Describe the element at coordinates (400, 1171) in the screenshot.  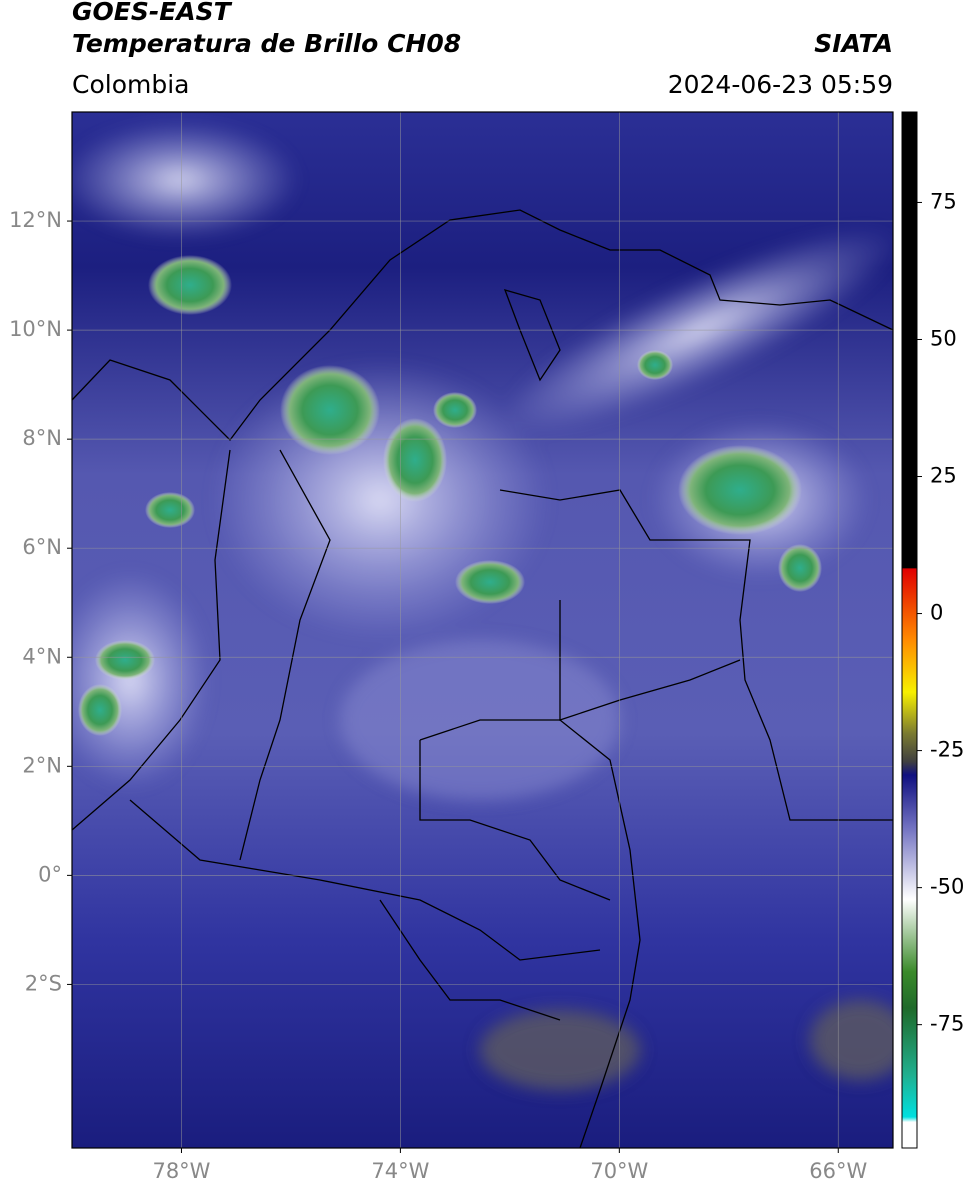
I see `x-tick-label: 74°W` at that location.